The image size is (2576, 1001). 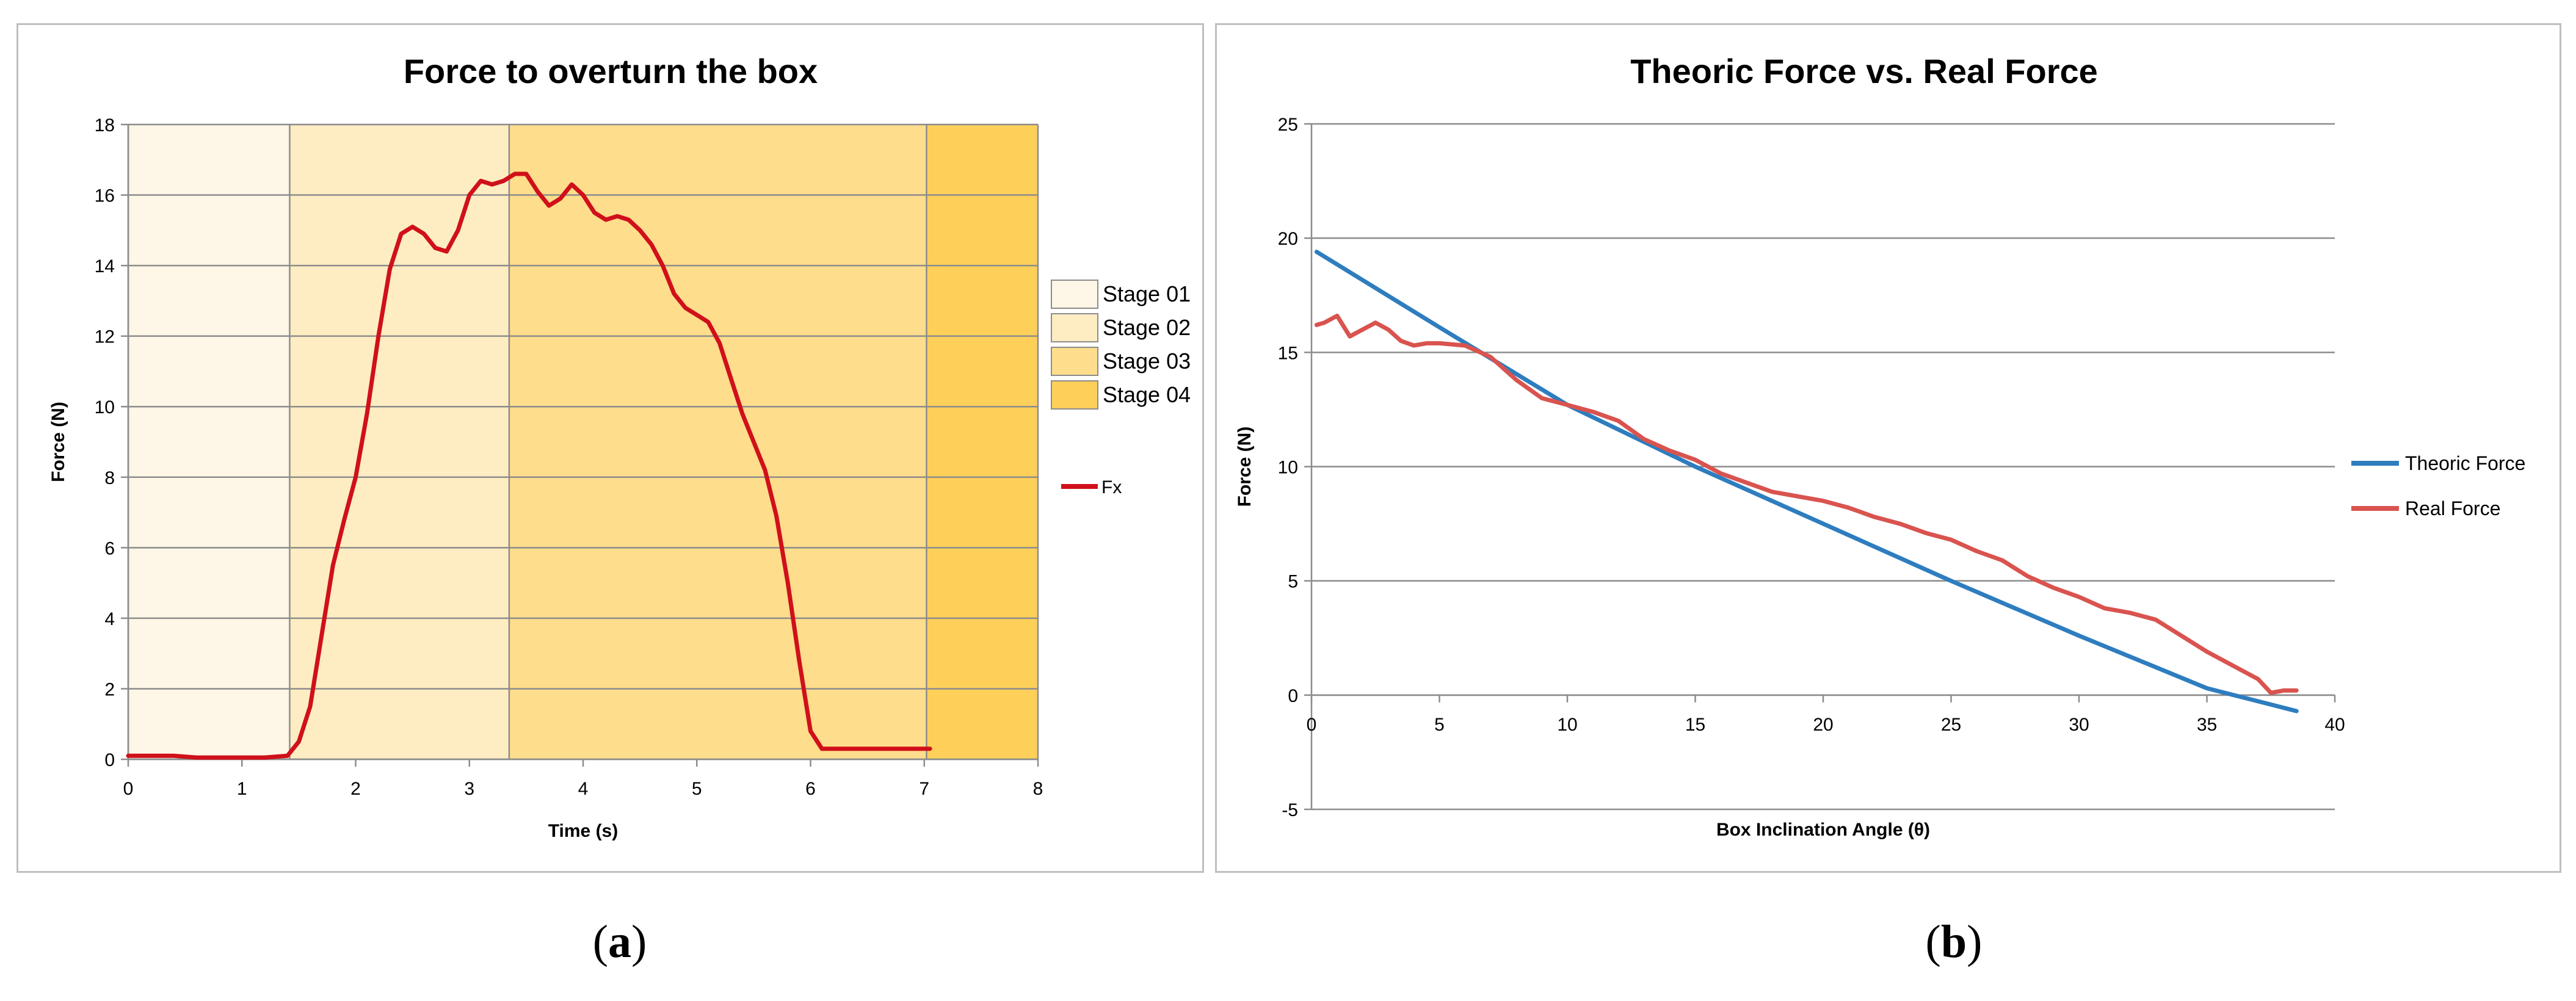 What do you see at coordinates (639, 941) in the screenshot?
I see `caption-a-close: )` at bounding box center [639, 941].